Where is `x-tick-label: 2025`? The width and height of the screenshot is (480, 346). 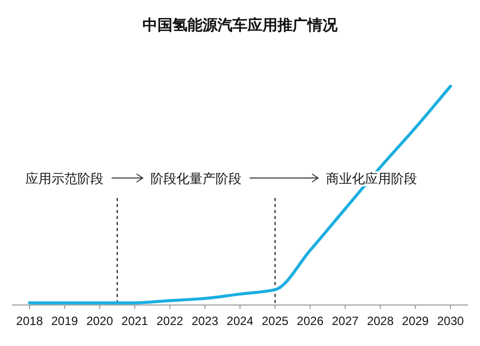 x-tick-label: 2025 is located at coordinates (275, 321).